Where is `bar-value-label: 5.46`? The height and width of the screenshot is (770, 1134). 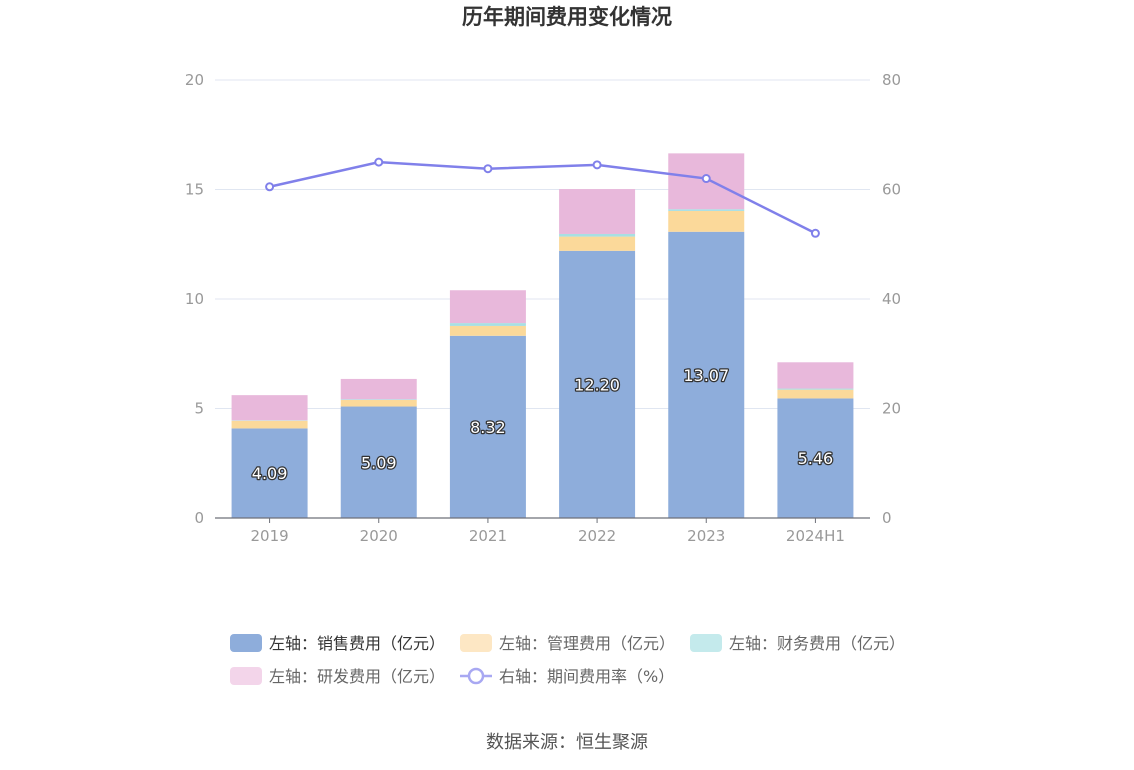
bar-value-label: 5.46 is located at coordinates (816, 458).